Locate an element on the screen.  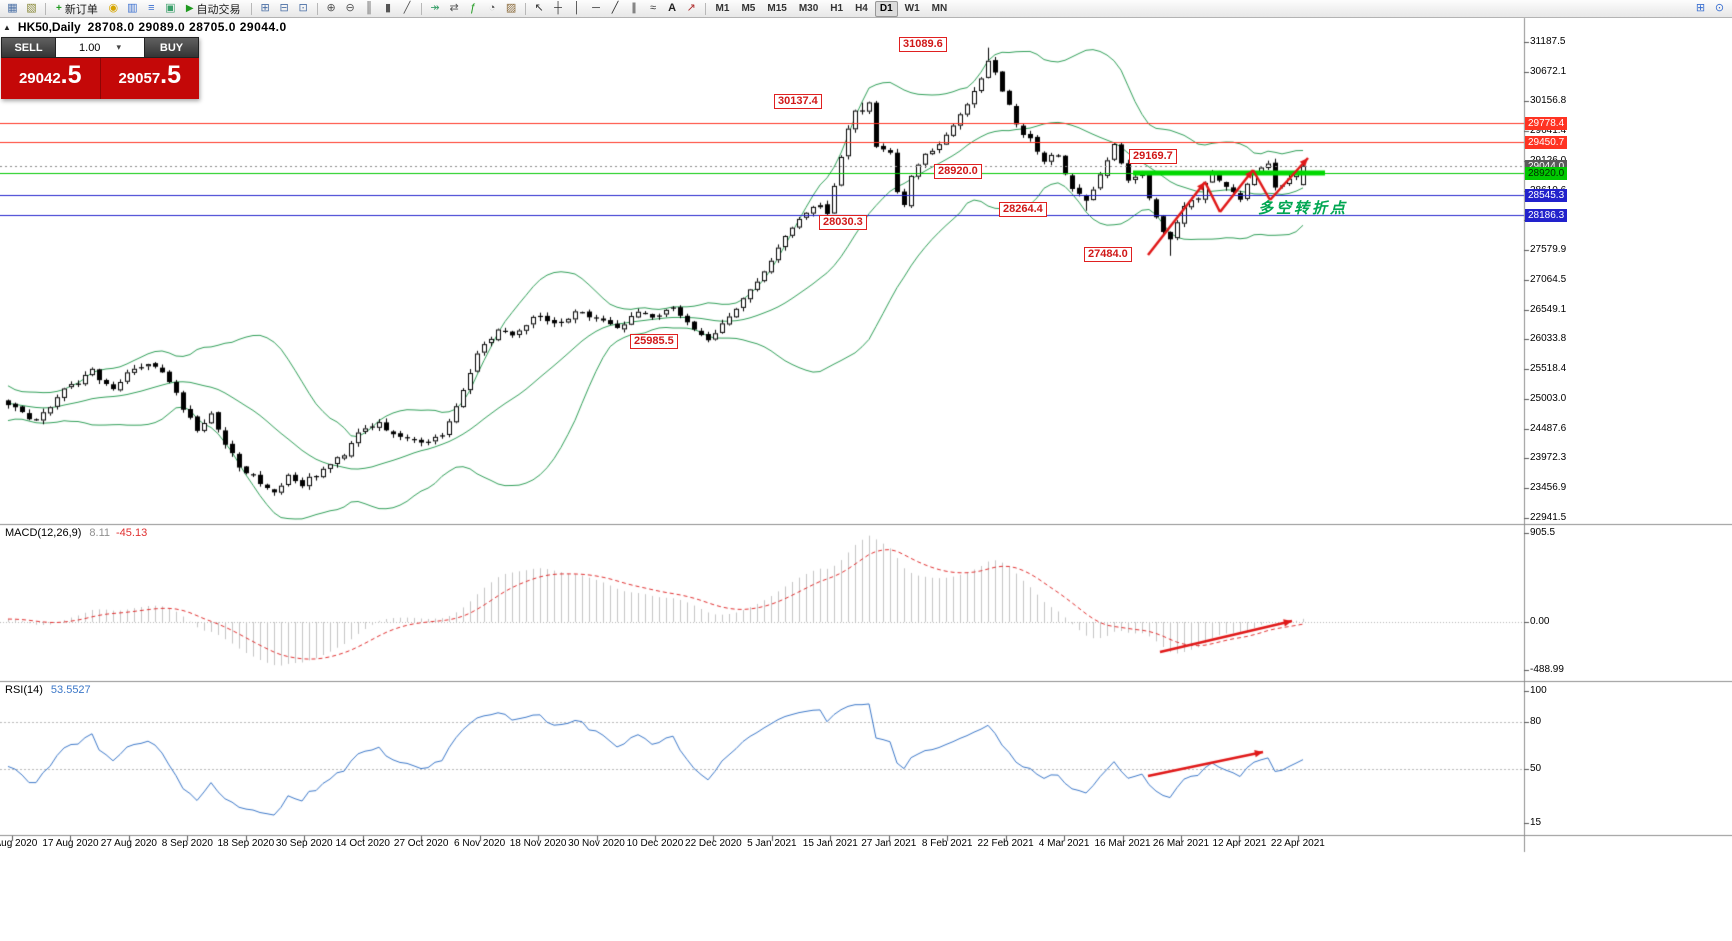
buy-price-fraction: .5 is located at coordinates (171, 75).